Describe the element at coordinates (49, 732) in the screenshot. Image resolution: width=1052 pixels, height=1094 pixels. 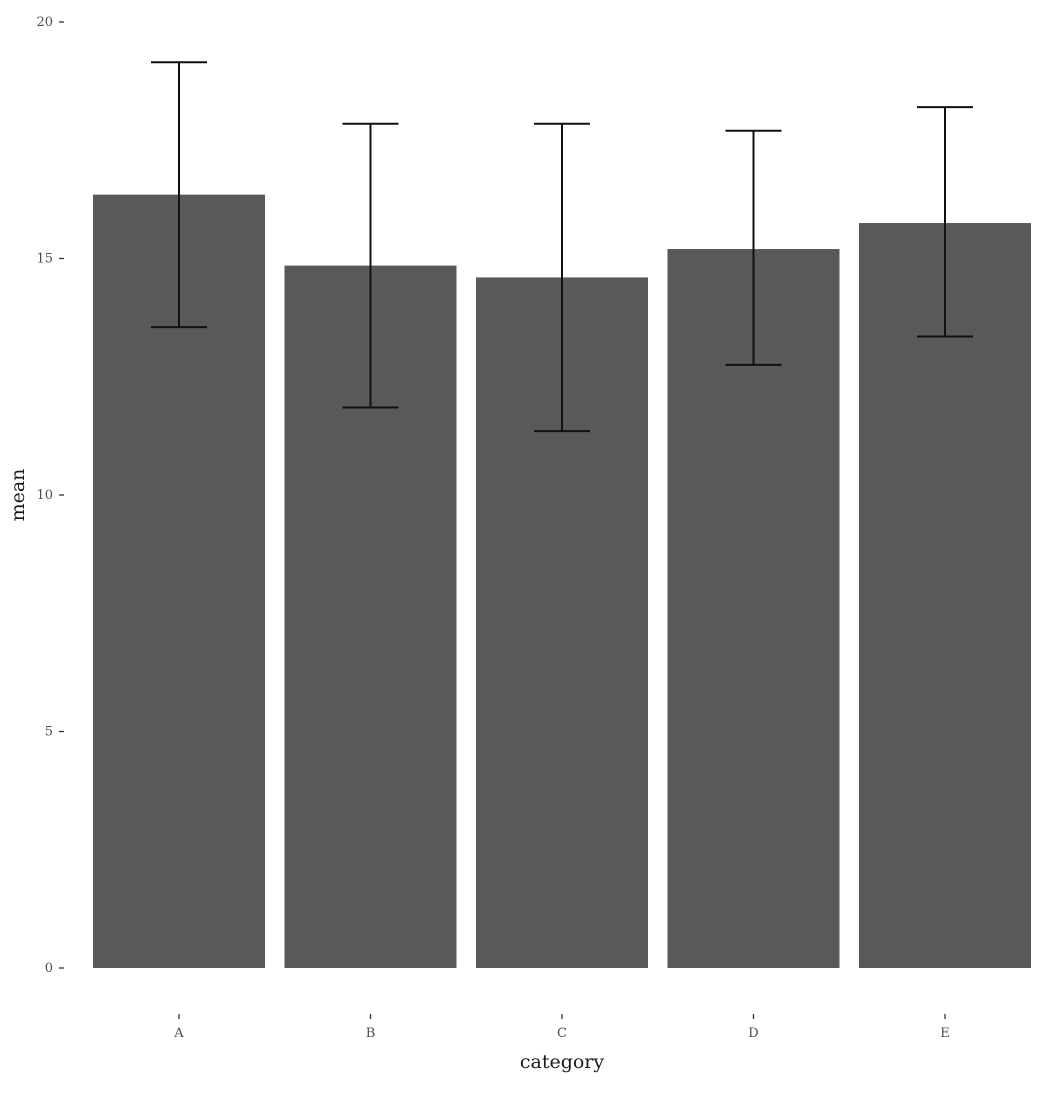
I see `y-tick-label: 5` at that location.